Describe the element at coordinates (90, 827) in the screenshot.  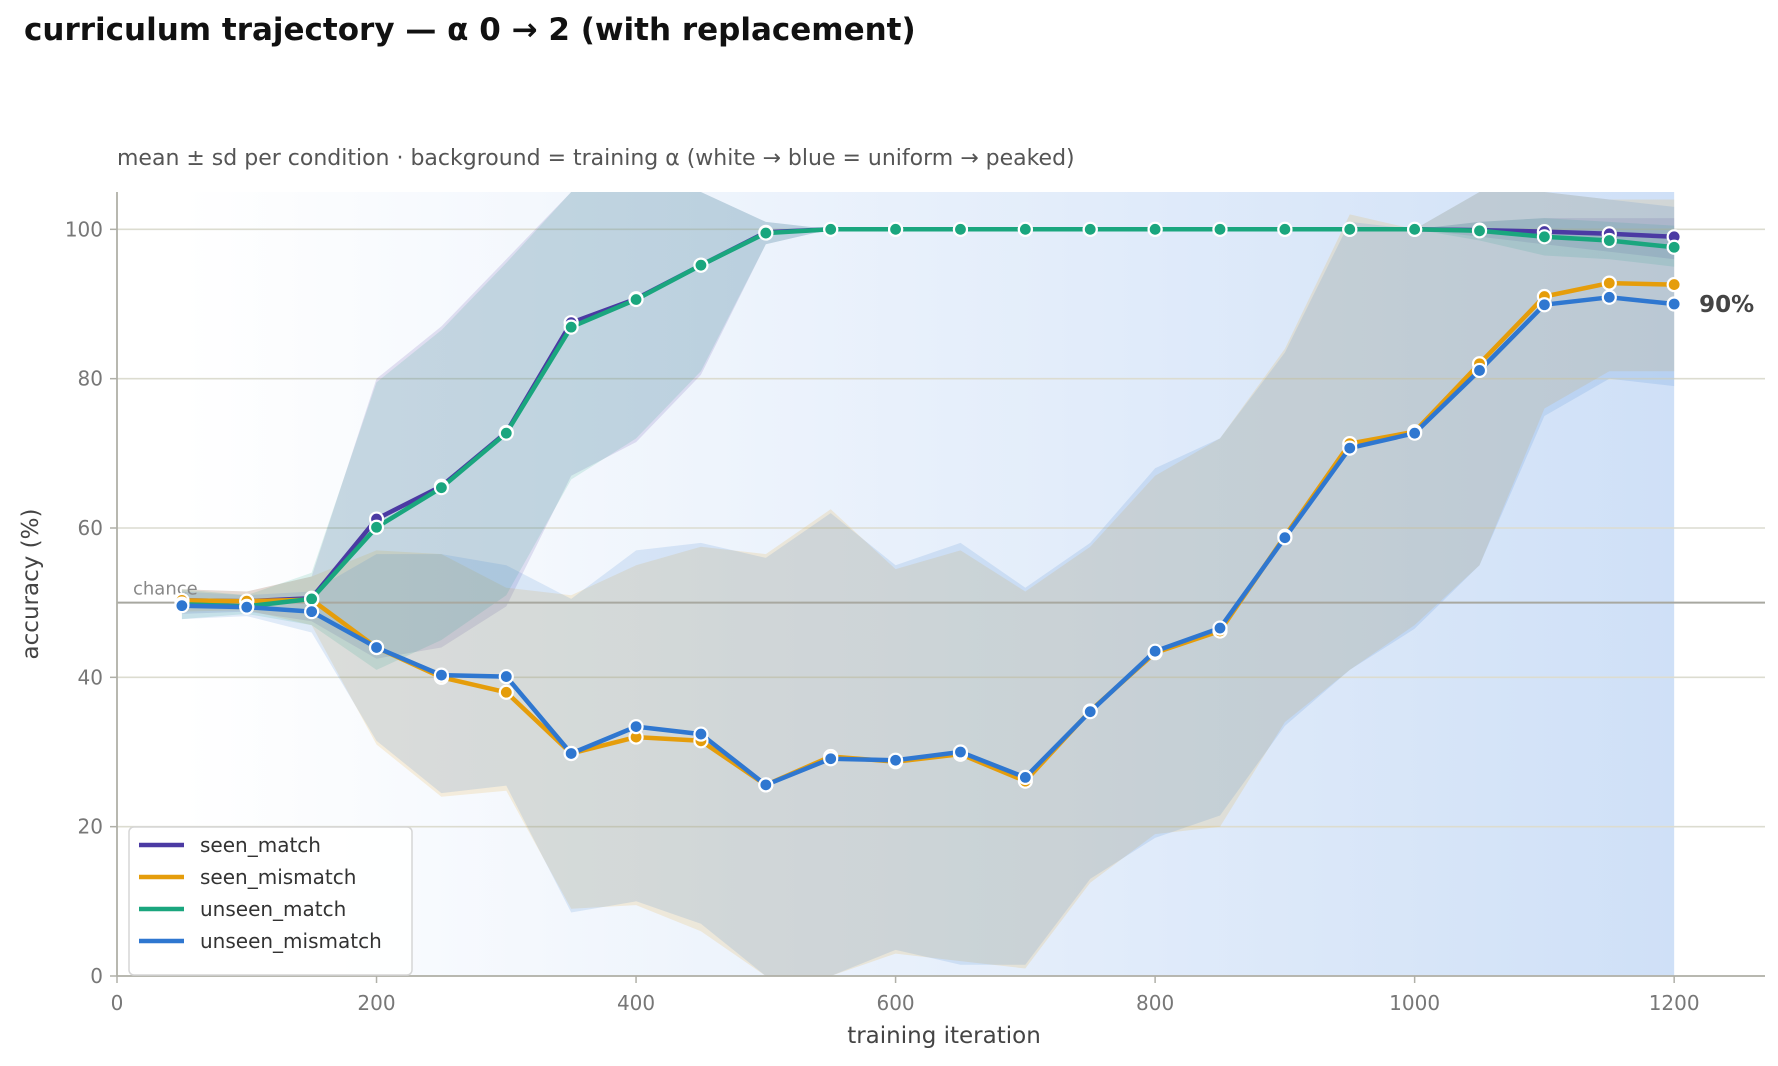
I see `y-tick-label: 20` at that location.